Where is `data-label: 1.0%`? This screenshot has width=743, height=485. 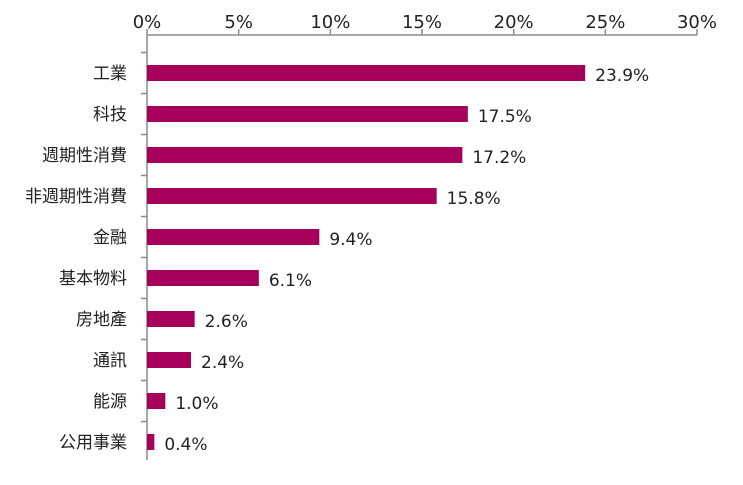
data-label: 1.0% is located at coordinates (196, 404).